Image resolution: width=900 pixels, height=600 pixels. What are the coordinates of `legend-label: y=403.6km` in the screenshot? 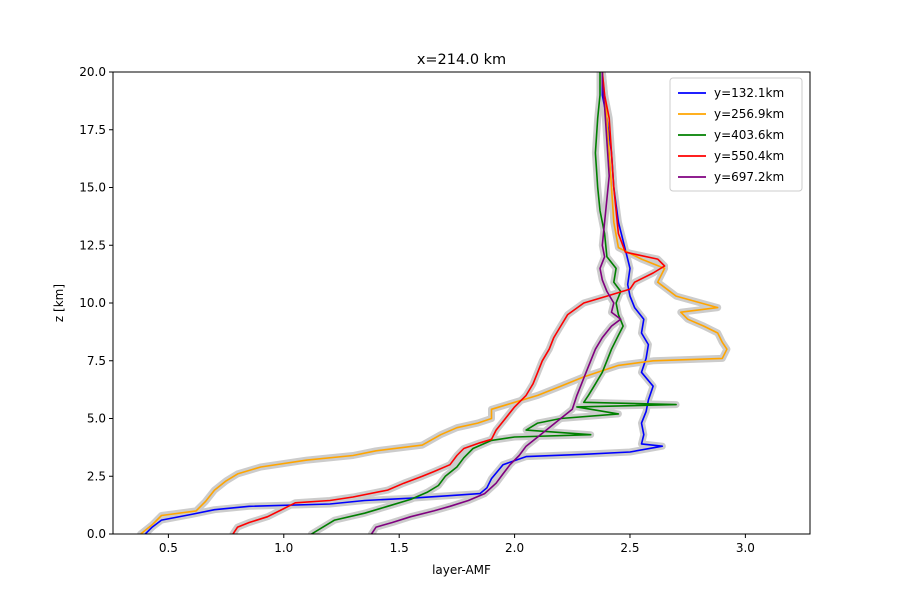 It's located at (749, 135).